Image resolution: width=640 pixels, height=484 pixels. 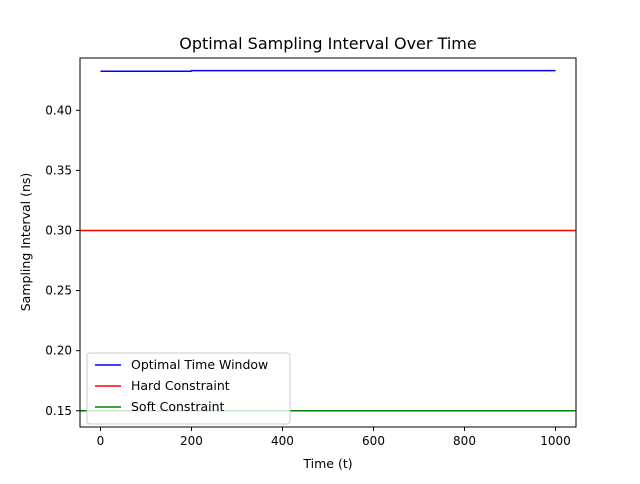 What do you see at coordinates (180, 385) in the screenshot?
I see `legend-label: Hard Constraint` at bounding box center [180, 385].